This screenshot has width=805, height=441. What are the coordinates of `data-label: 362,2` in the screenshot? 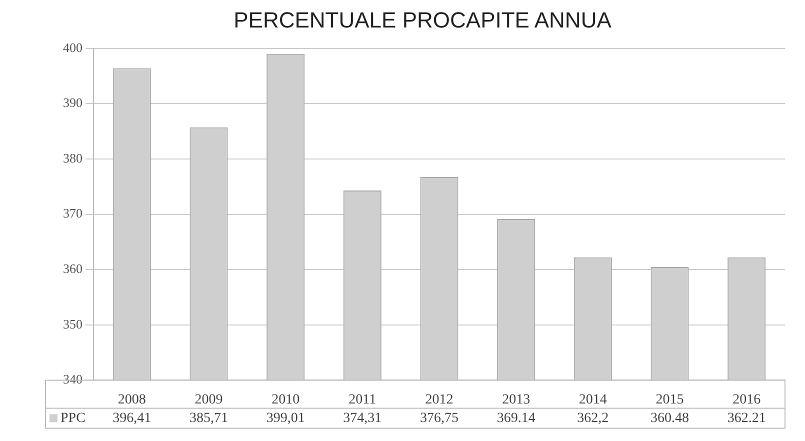 It's located at (593, 418).